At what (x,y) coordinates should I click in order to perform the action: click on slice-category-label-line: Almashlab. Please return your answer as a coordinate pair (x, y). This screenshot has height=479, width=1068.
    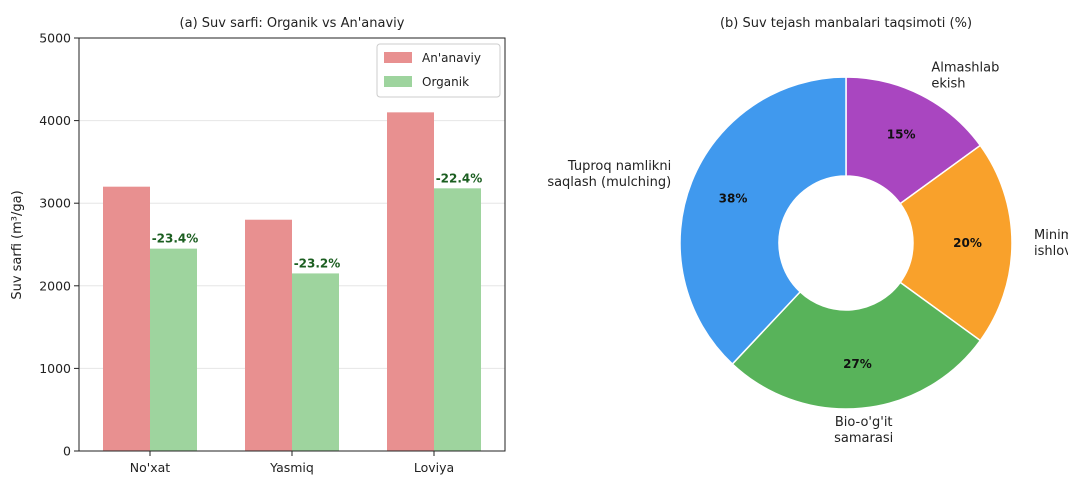
    Looking at the image, I should click on (965, 67).